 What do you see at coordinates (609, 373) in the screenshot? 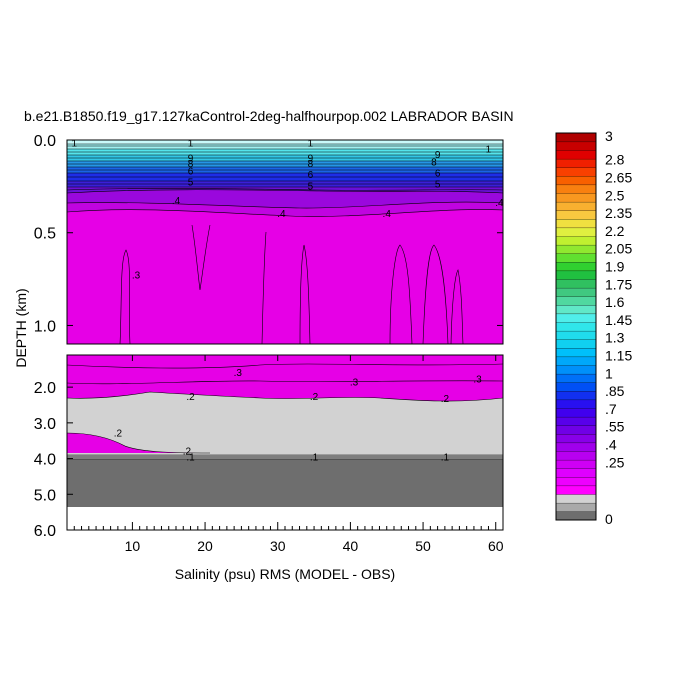
I see `colorbar-label: 1` at bounding box center [609, 373].